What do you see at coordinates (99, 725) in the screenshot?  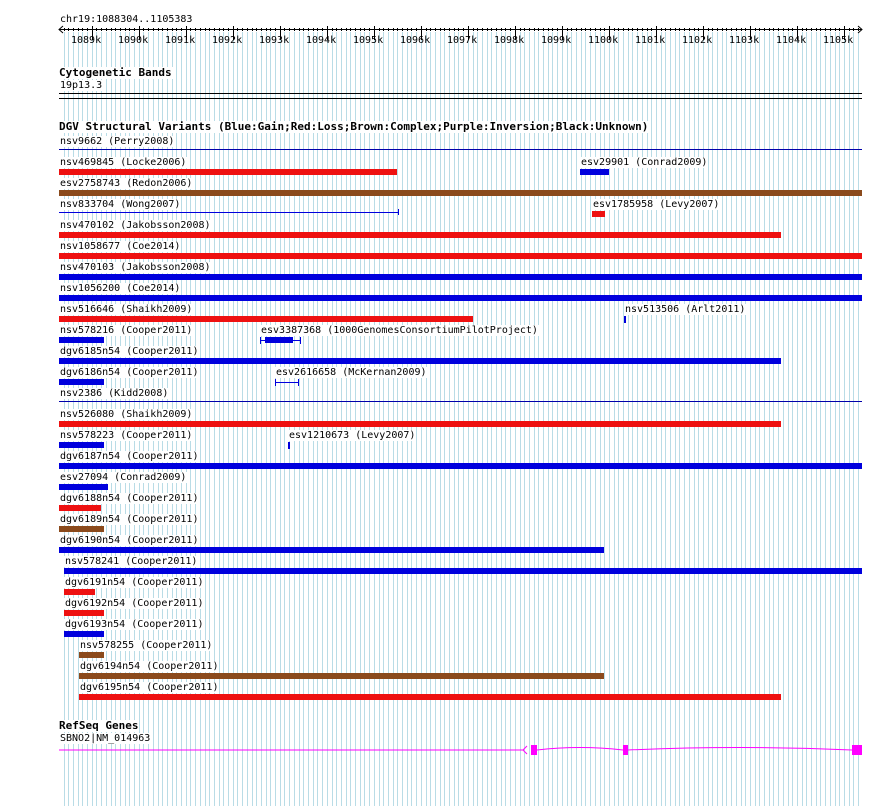 I see `refseq-track-title: RefSeq Genes` at bounding box center [99, 725].